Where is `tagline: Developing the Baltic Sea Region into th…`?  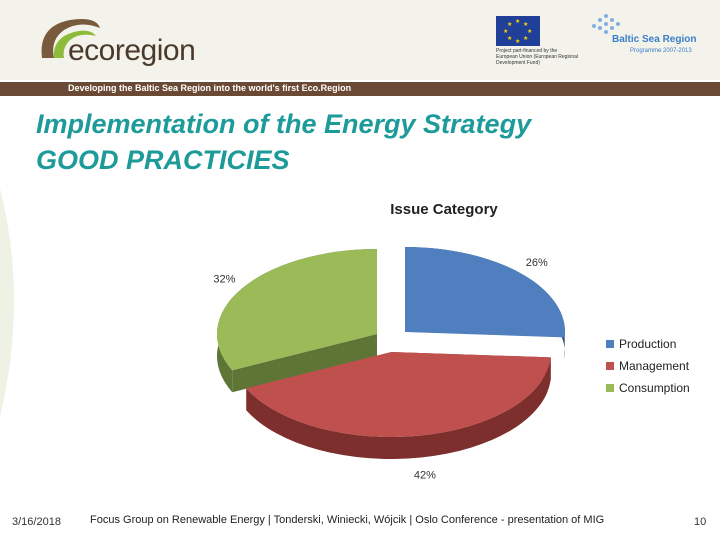
tagline: Developing the Baltic Sea Region into th… is located at coordinates (210, 88).